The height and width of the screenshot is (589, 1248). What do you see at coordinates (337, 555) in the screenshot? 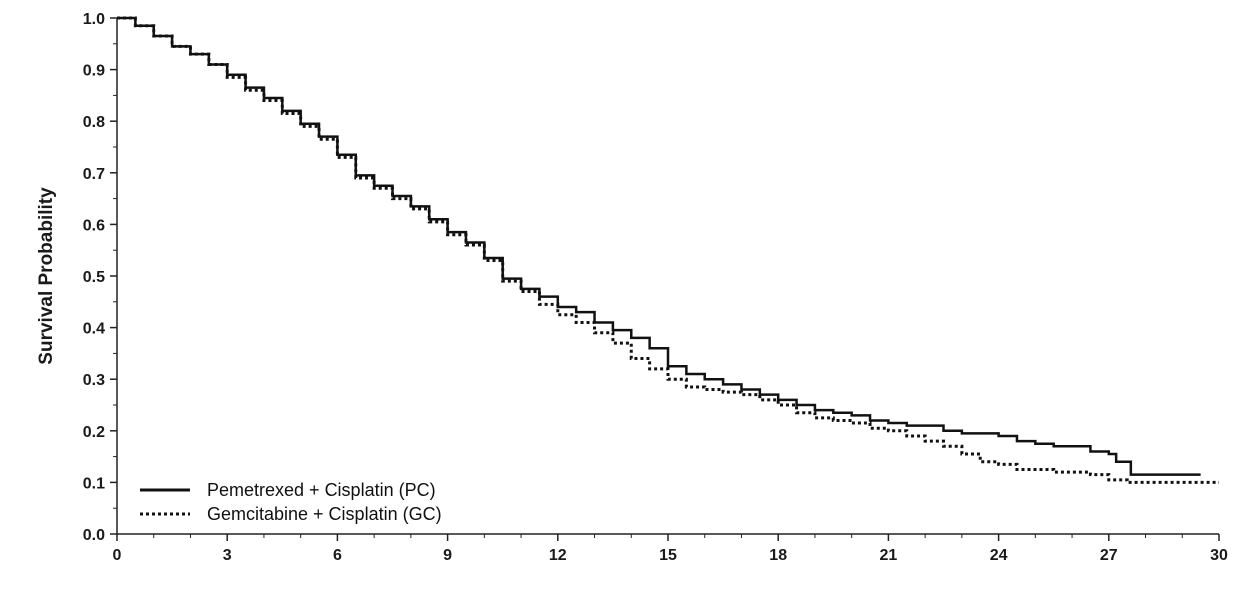
I see `x-tick-label: 6` at bounding box center [337, 555].